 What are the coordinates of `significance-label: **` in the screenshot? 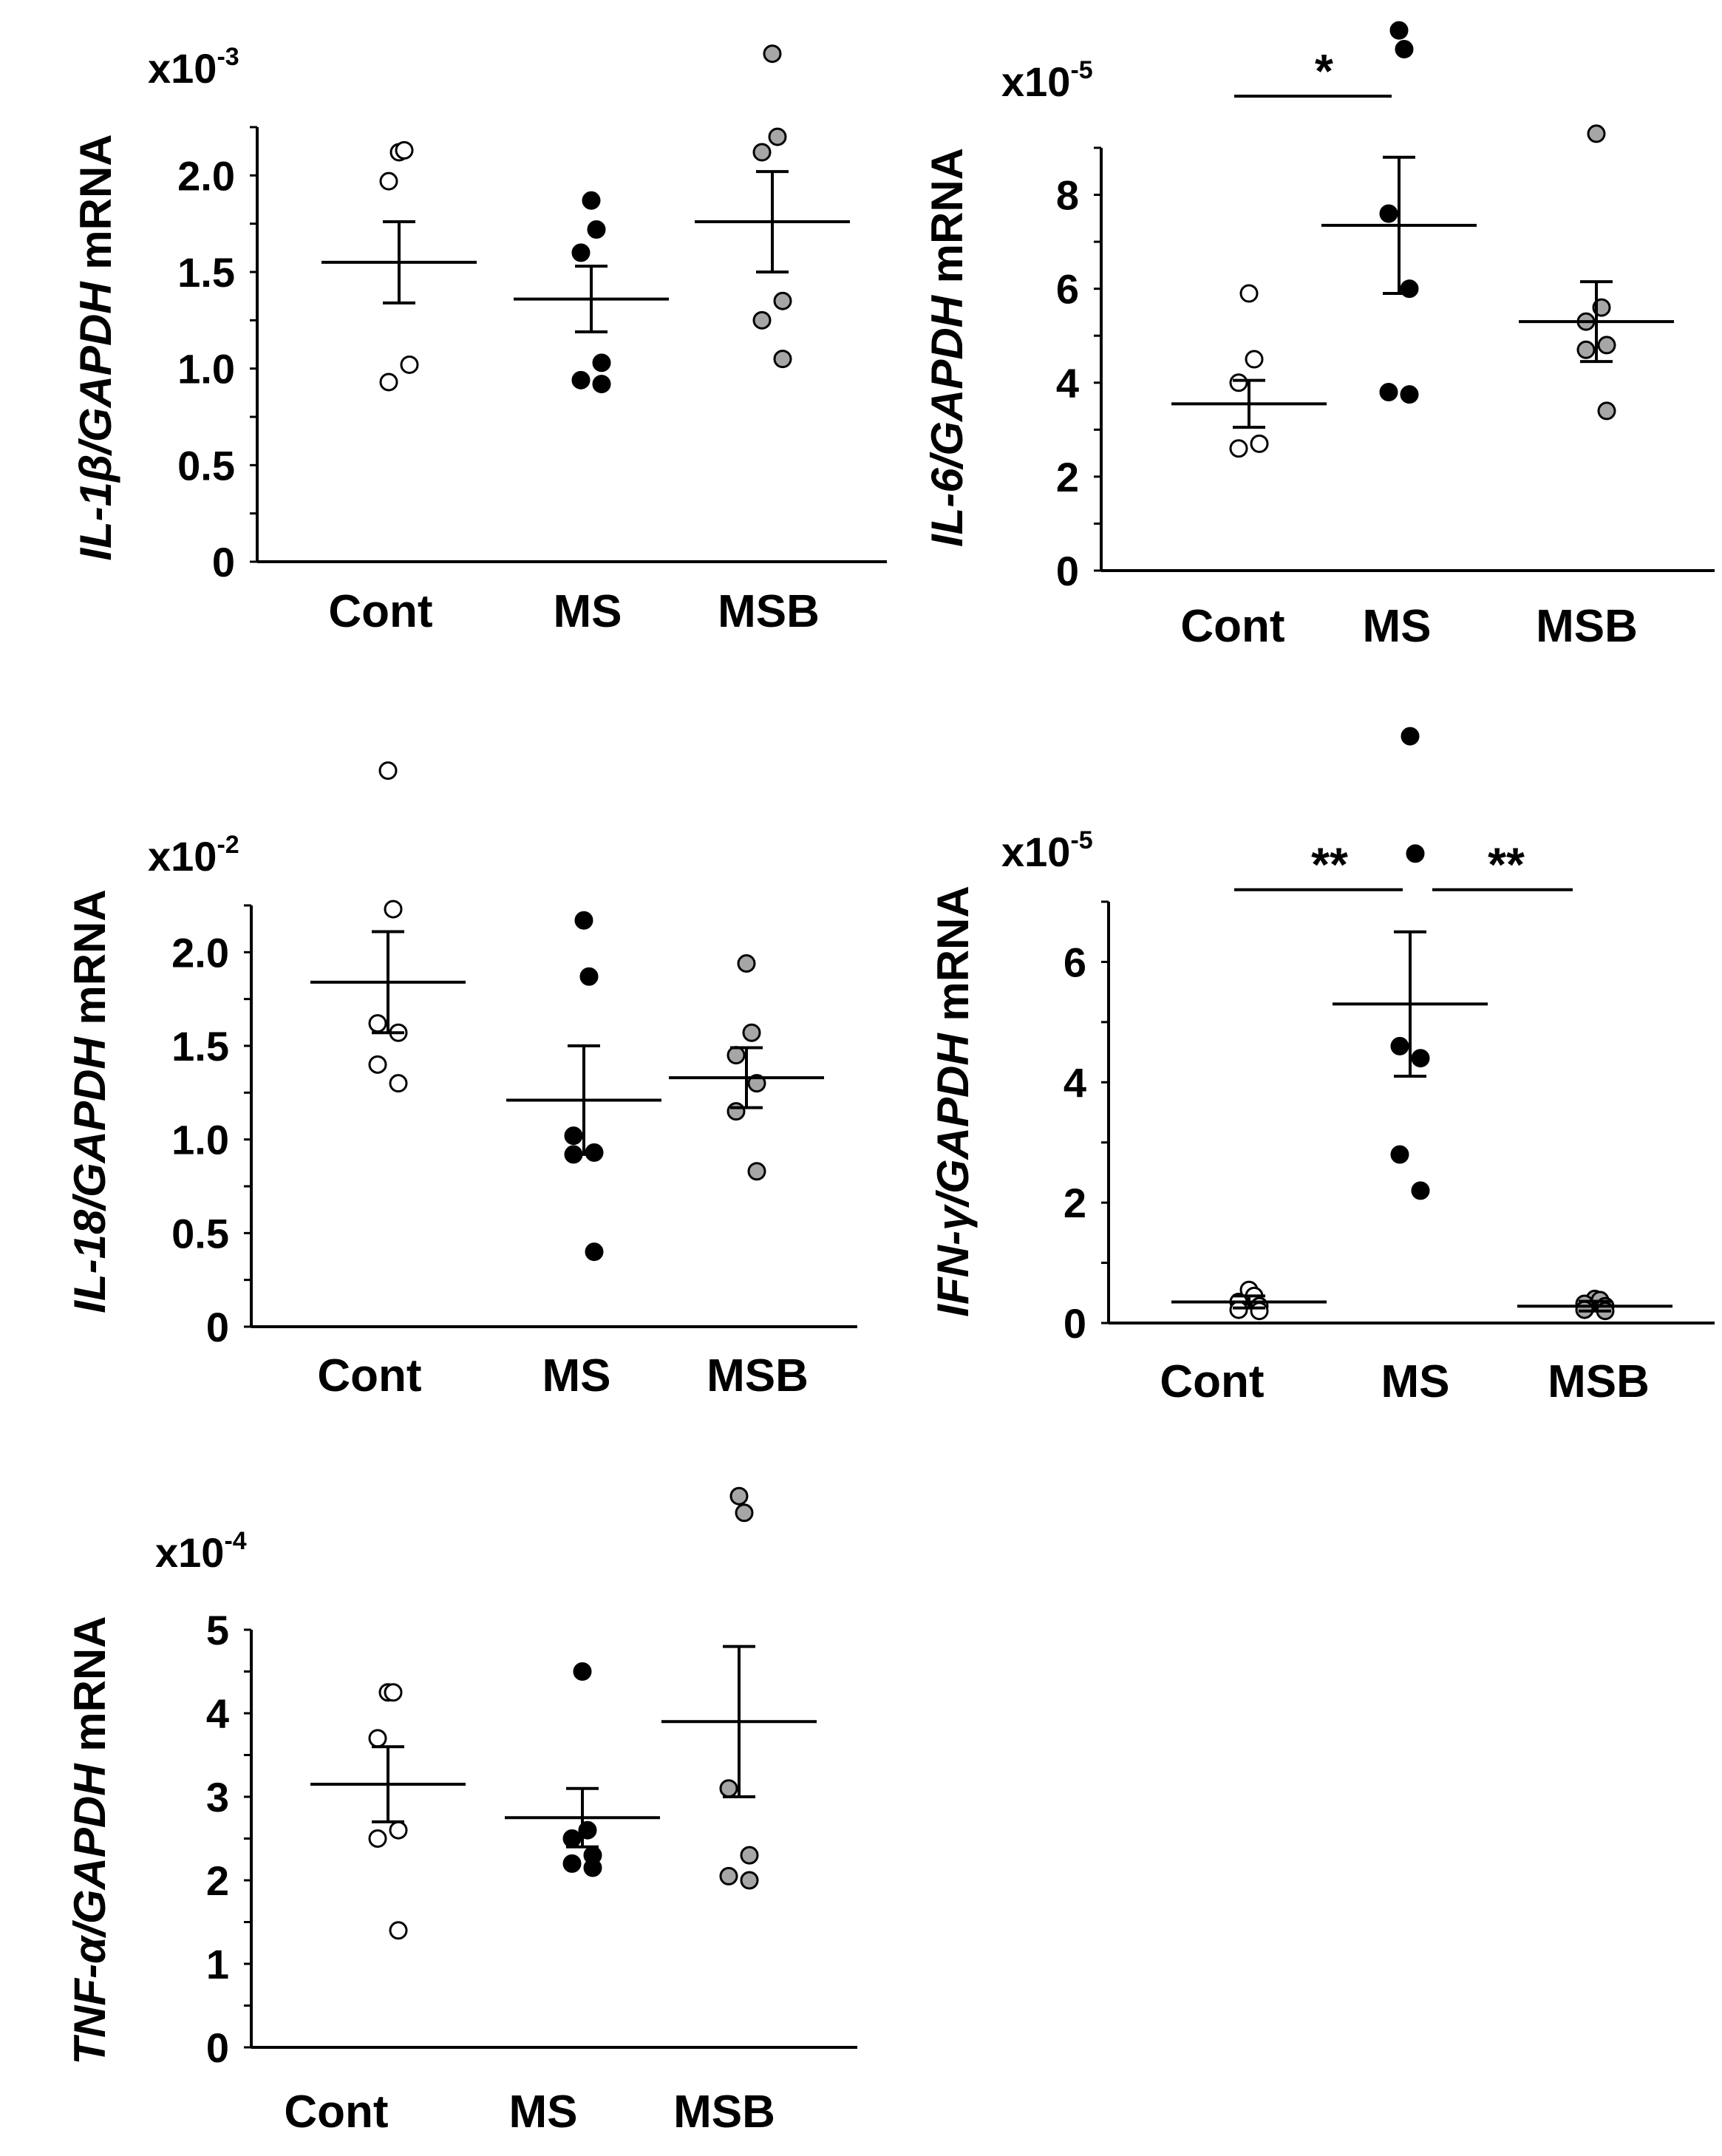 It's located at (1329, 864).